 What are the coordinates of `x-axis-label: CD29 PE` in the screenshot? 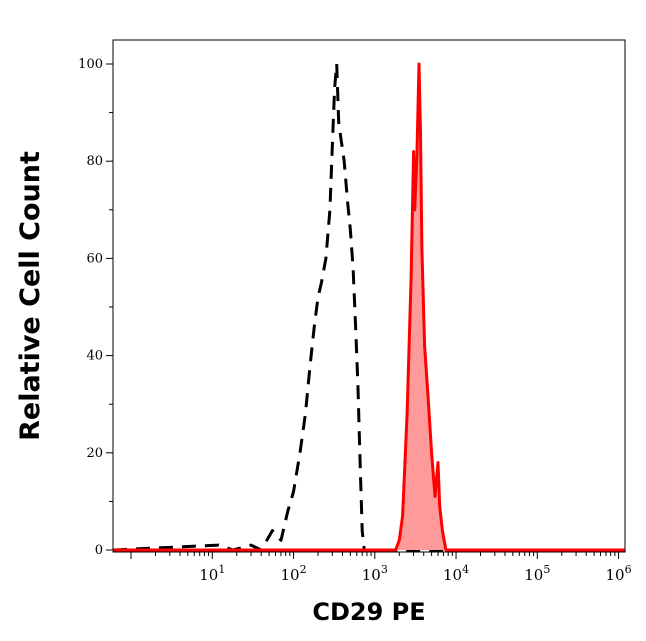 It's located at (368, 612).